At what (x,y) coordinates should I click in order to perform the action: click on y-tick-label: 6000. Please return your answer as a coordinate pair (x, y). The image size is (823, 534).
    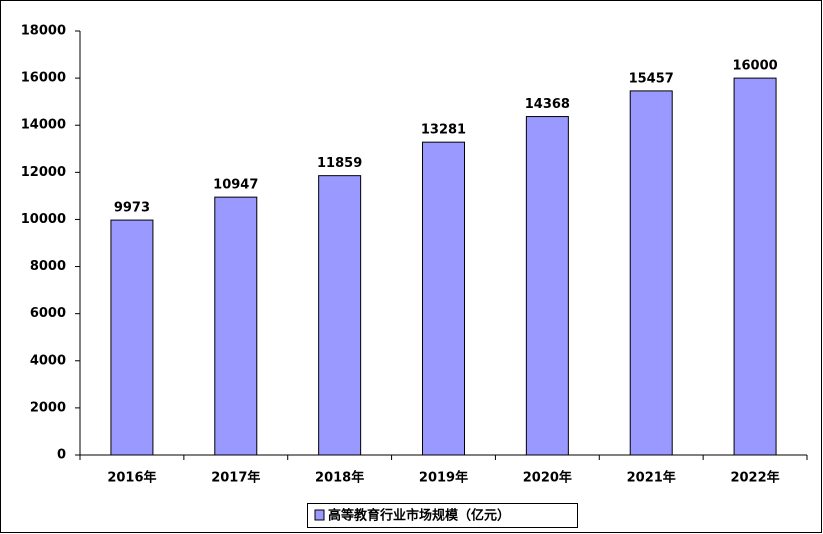
    Looking at the image, I should click on (48, 313).